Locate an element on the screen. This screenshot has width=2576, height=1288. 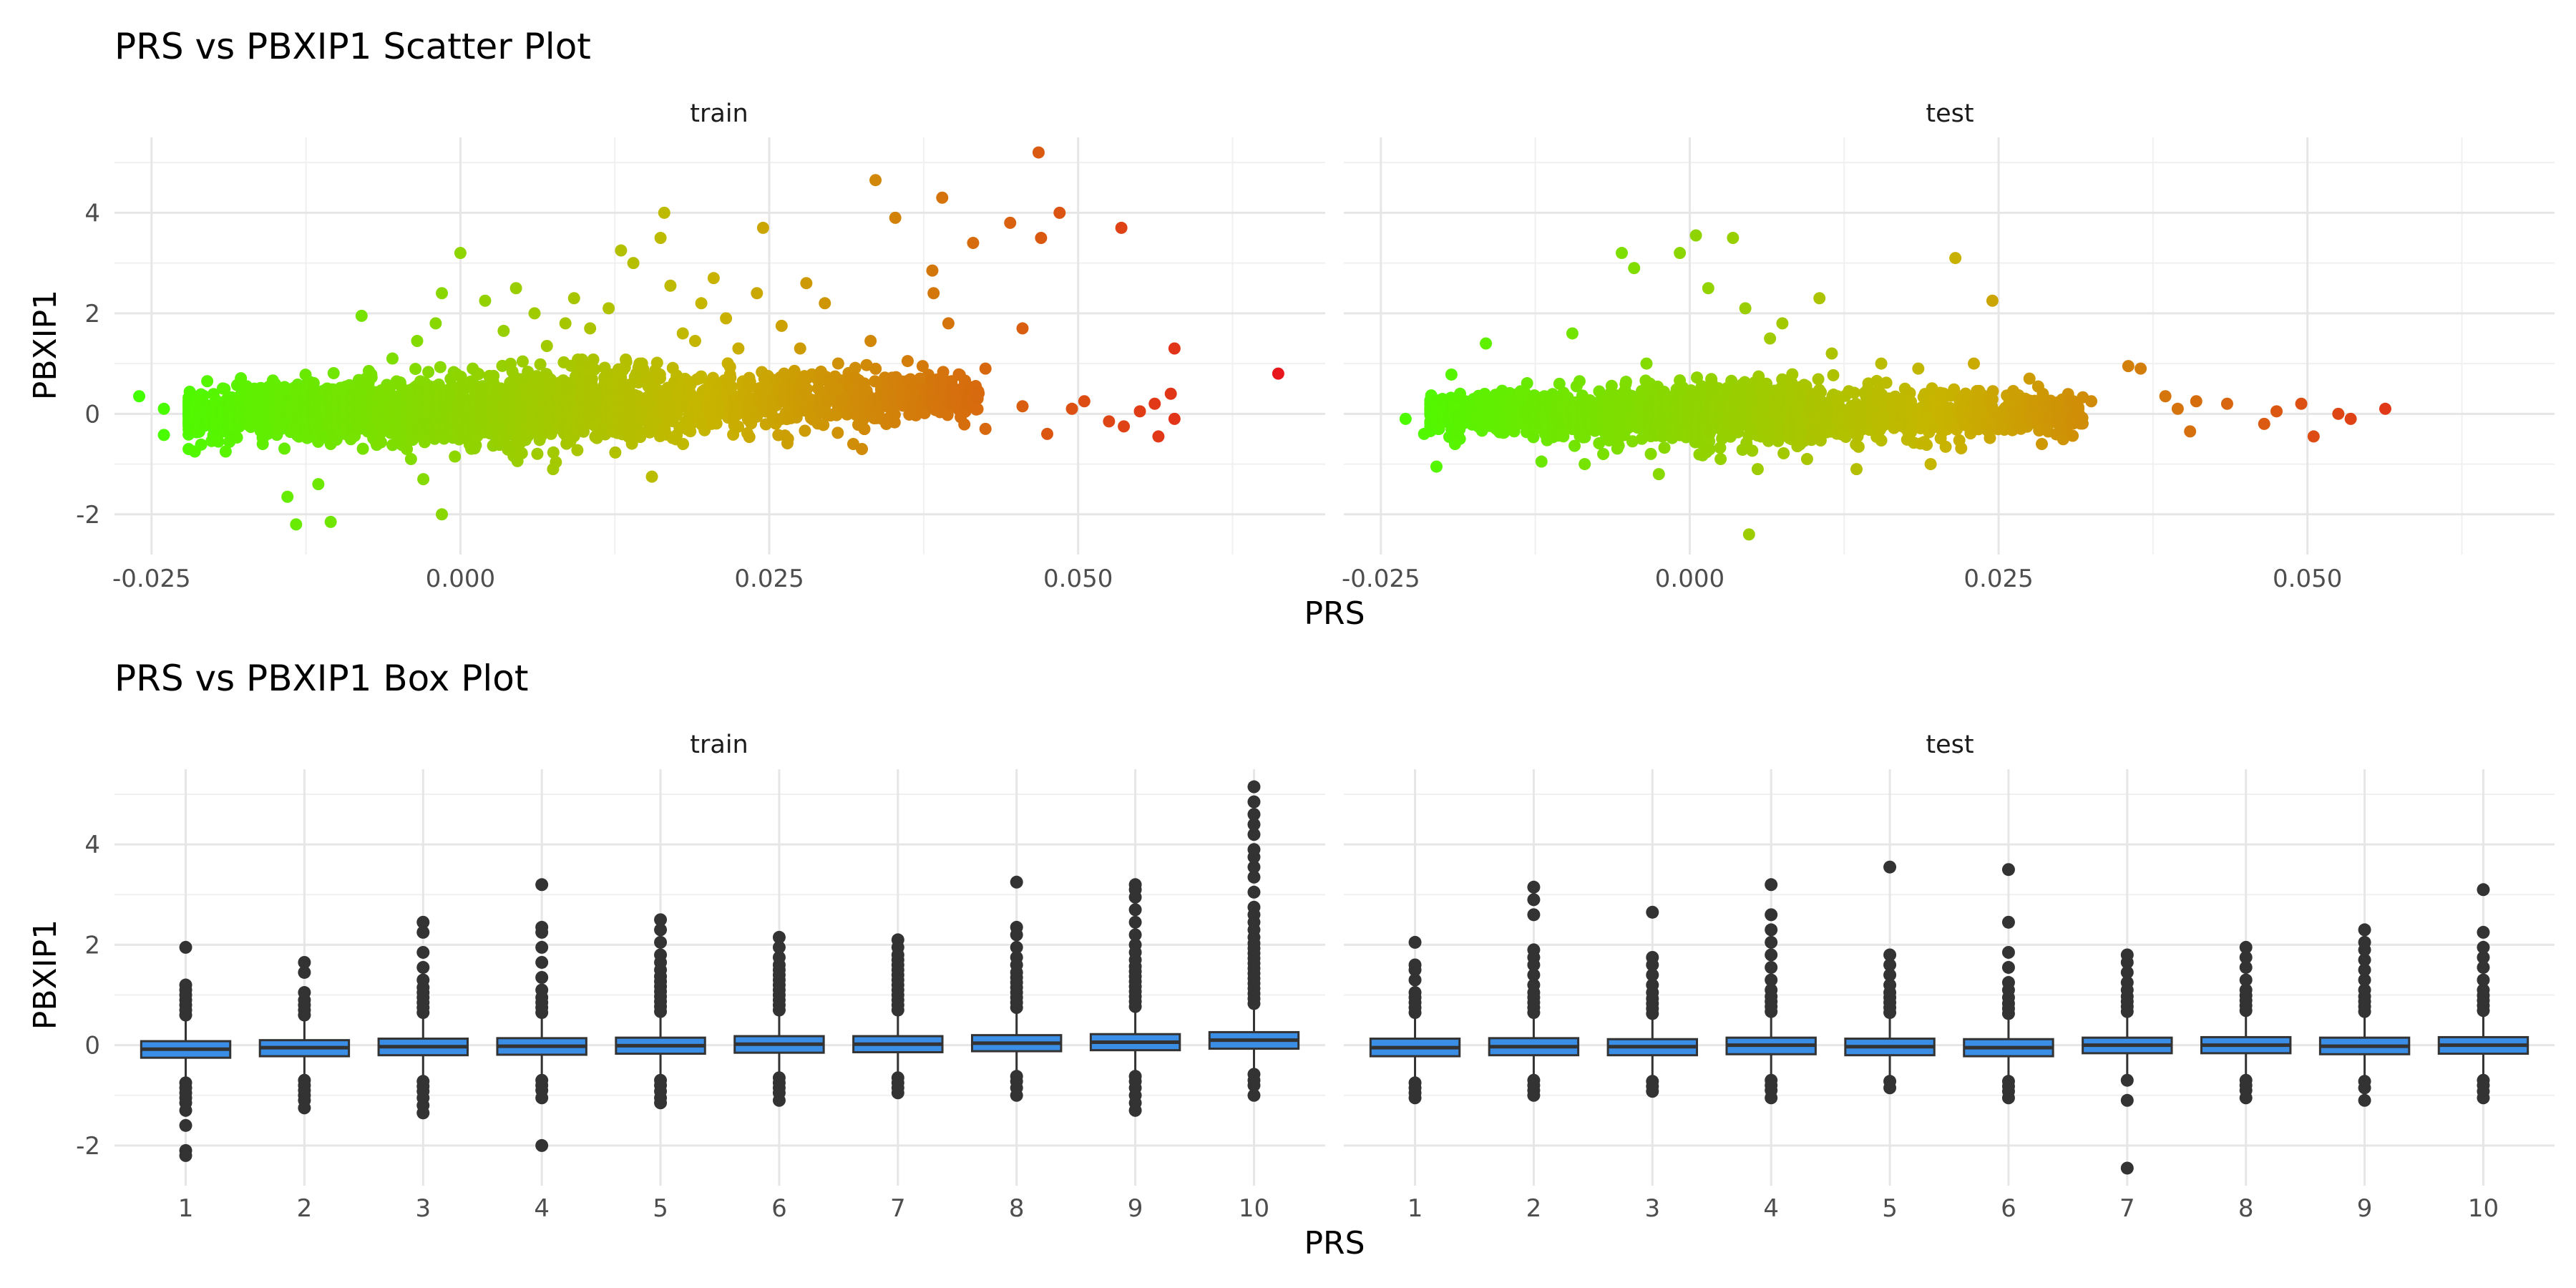
x-tick-label: 5 is located at coordinates (660, 1208).